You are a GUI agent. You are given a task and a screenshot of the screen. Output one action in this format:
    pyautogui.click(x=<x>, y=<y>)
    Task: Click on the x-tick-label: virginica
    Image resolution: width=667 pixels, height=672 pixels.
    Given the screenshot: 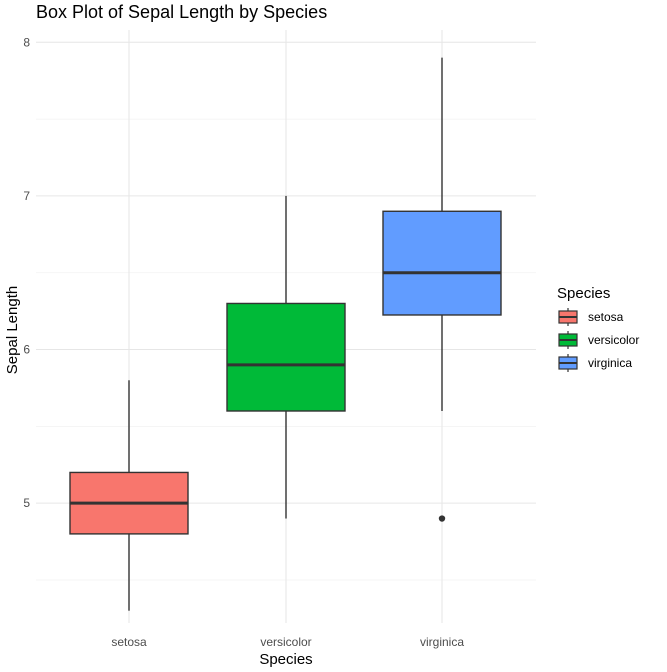 What is the action you would take?
    pyautogui.click(x=442, y=642)
    